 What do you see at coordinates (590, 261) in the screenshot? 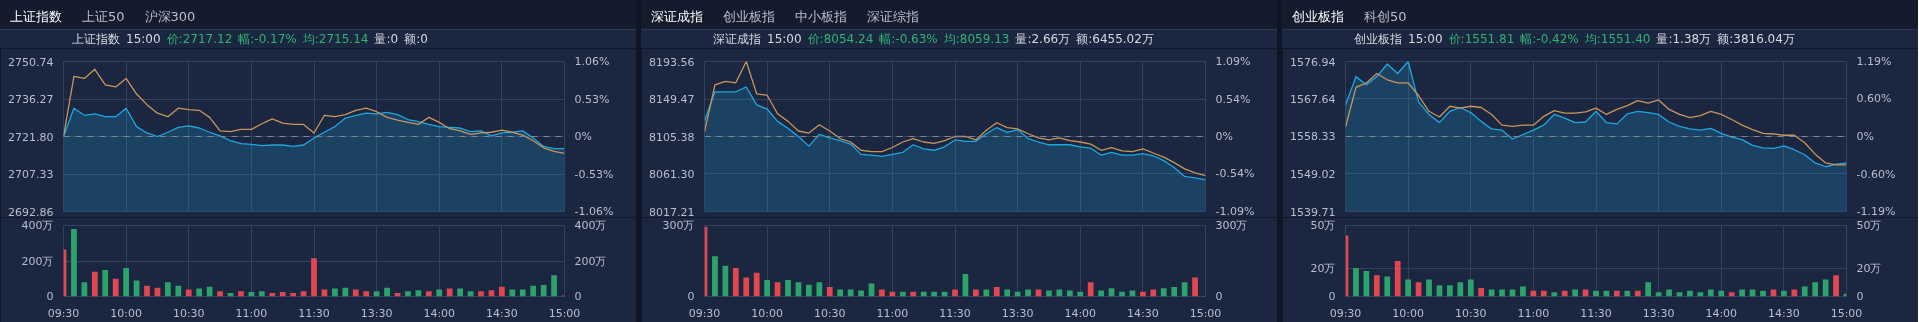
I see `y2-tick-label: 200万` at bounding box center [590, 261].